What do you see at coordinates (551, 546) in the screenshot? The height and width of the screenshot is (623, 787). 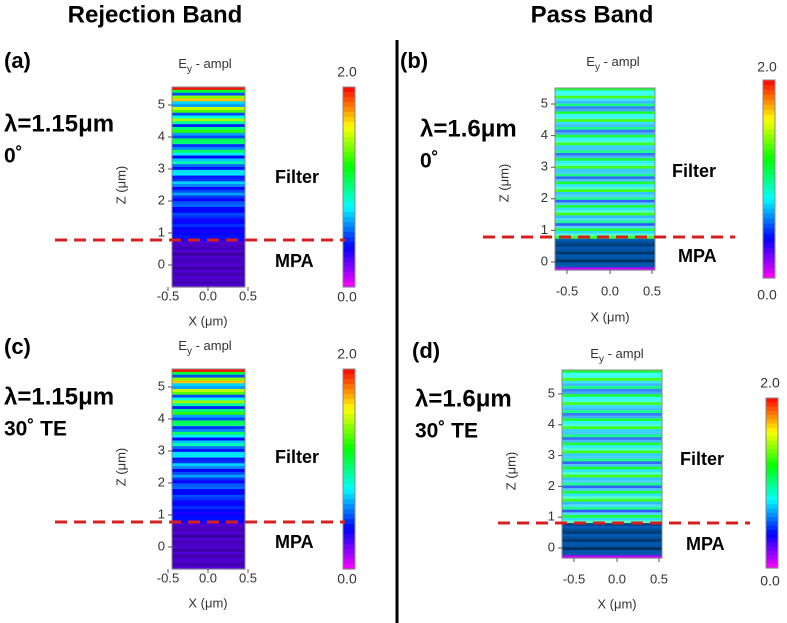 I see `z-tick-label: 0` at bounding box center [551, 546].